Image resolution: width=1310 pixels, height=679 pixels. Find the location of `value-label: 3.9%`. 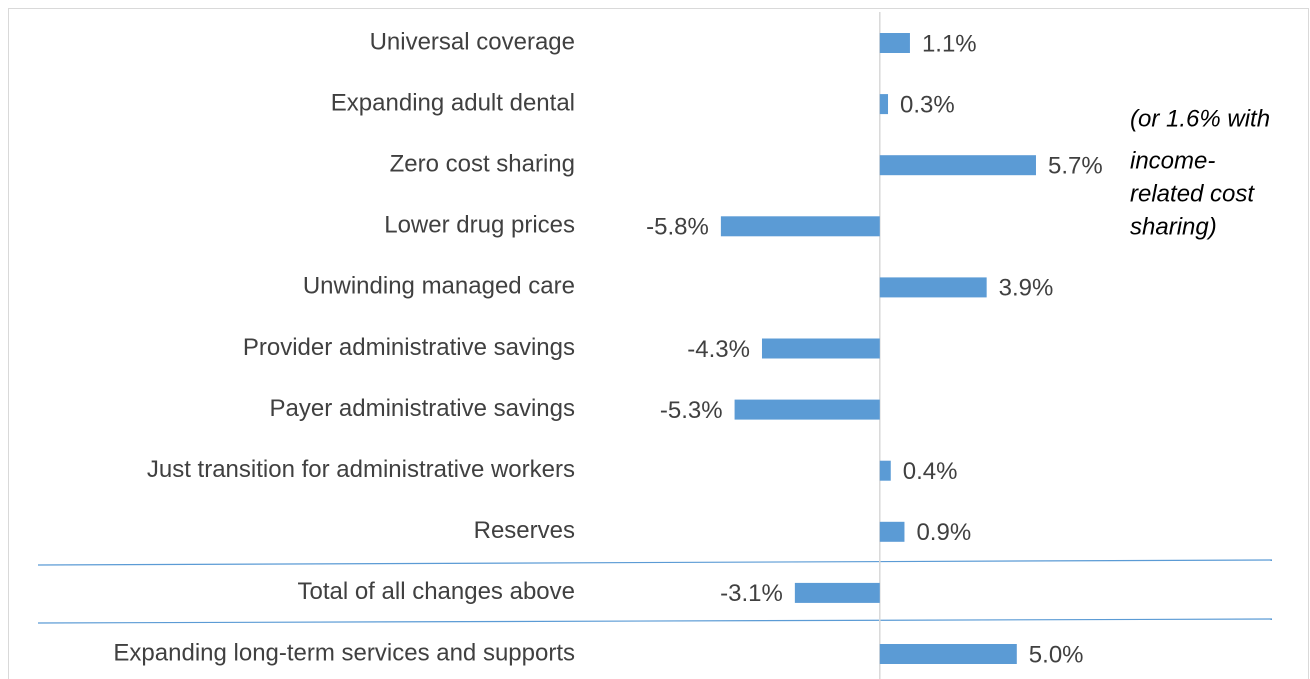

value-label: 3.9% is located at coordinates (1026, 288).